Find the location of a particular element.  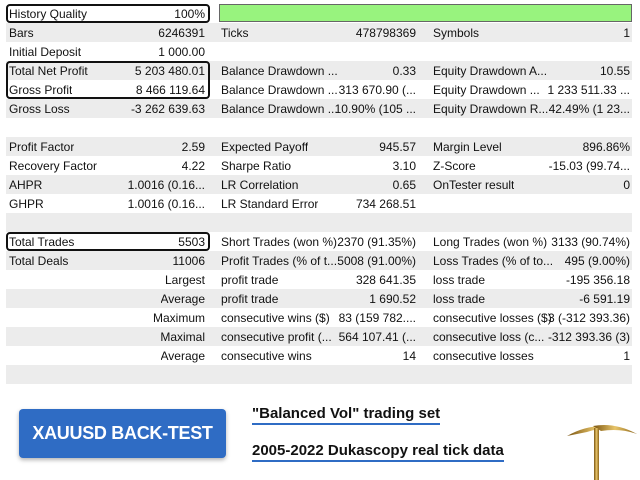

col3-value: -6 591.19 is located at coordinates (604, 298).